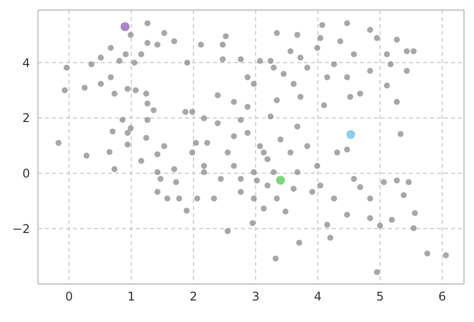 This screenshot has height=322, width=474. I want to click on x-tick-label: 2, so click(194, 297).